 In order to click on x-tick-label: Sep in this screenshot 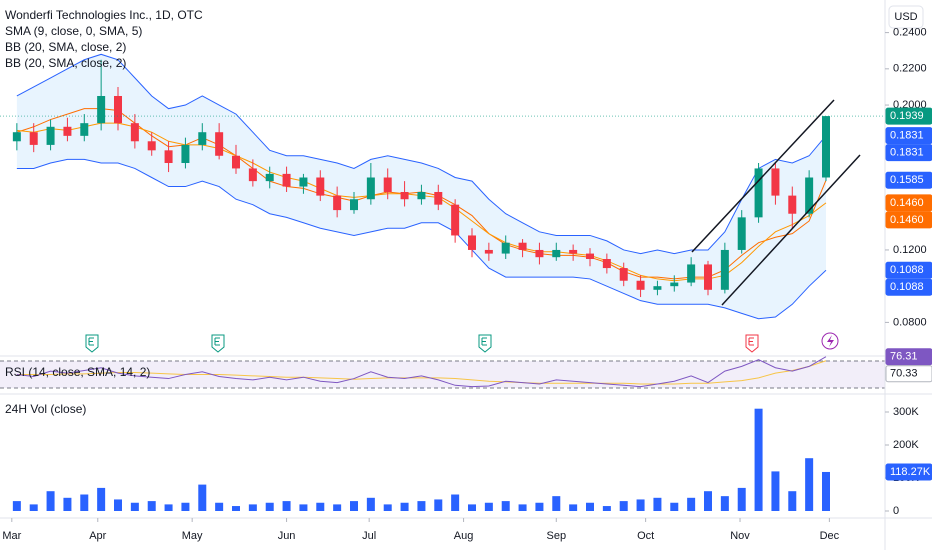, I will do `click(556, 536)`.